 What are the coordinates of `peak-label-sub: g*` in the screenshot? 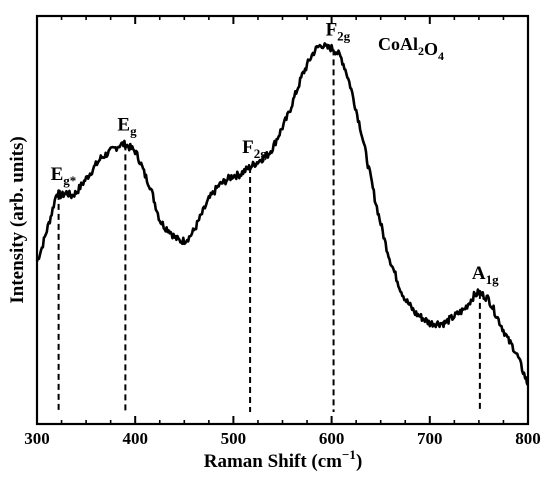 It's located at (69, 180).